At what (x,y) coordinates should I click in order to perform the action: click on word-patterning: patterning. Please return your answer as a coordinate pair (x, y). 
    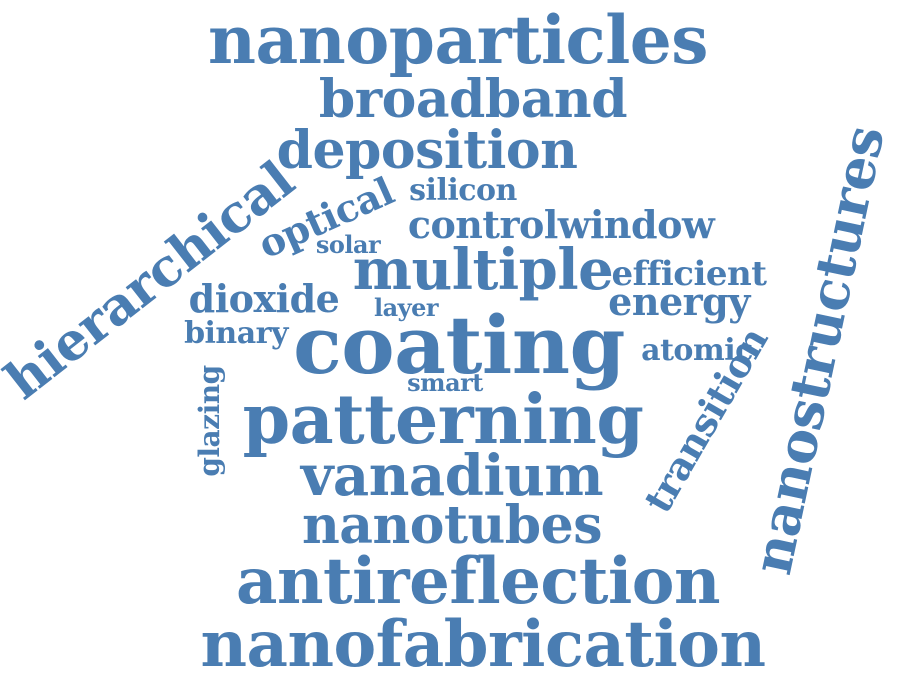
    Looking at the image, I should click on (443, 420).